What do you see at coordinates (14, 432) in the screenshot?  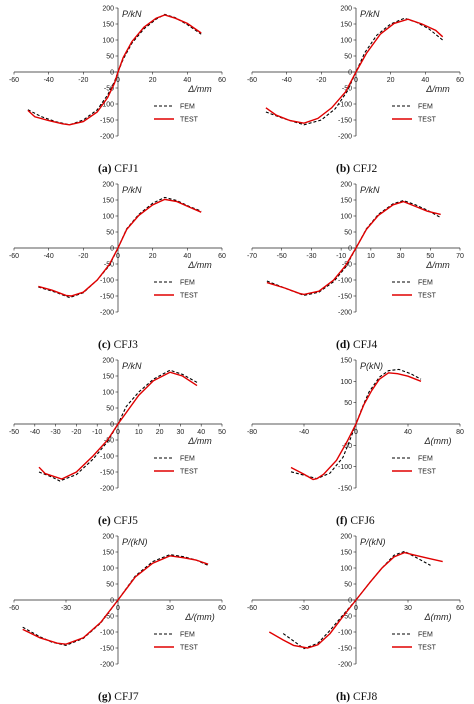 I see `x-tick-label: -50` at bounding box center [14, 432].